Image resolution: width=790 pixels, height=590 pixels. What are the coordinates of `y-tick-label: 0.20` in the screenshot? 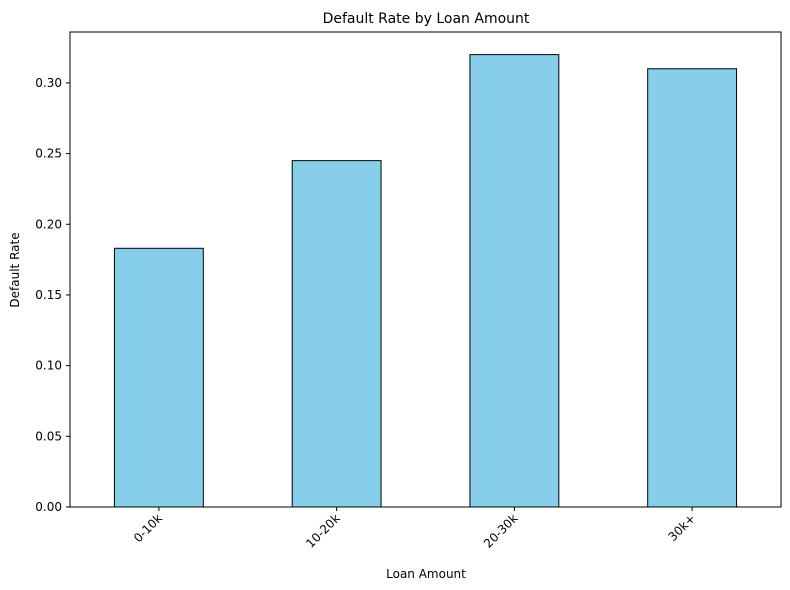 It's located at (48, 224).